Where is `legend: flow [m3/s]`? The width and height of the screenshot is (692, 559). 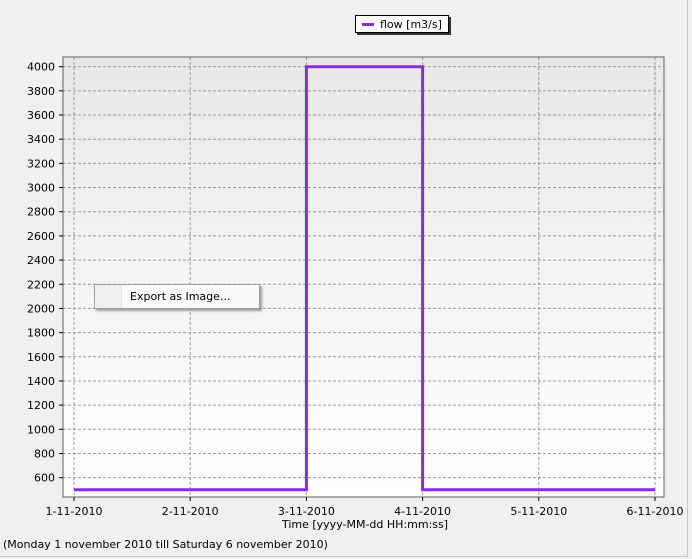
legend: flow [m3/s] is located at coordinates (402, 24).